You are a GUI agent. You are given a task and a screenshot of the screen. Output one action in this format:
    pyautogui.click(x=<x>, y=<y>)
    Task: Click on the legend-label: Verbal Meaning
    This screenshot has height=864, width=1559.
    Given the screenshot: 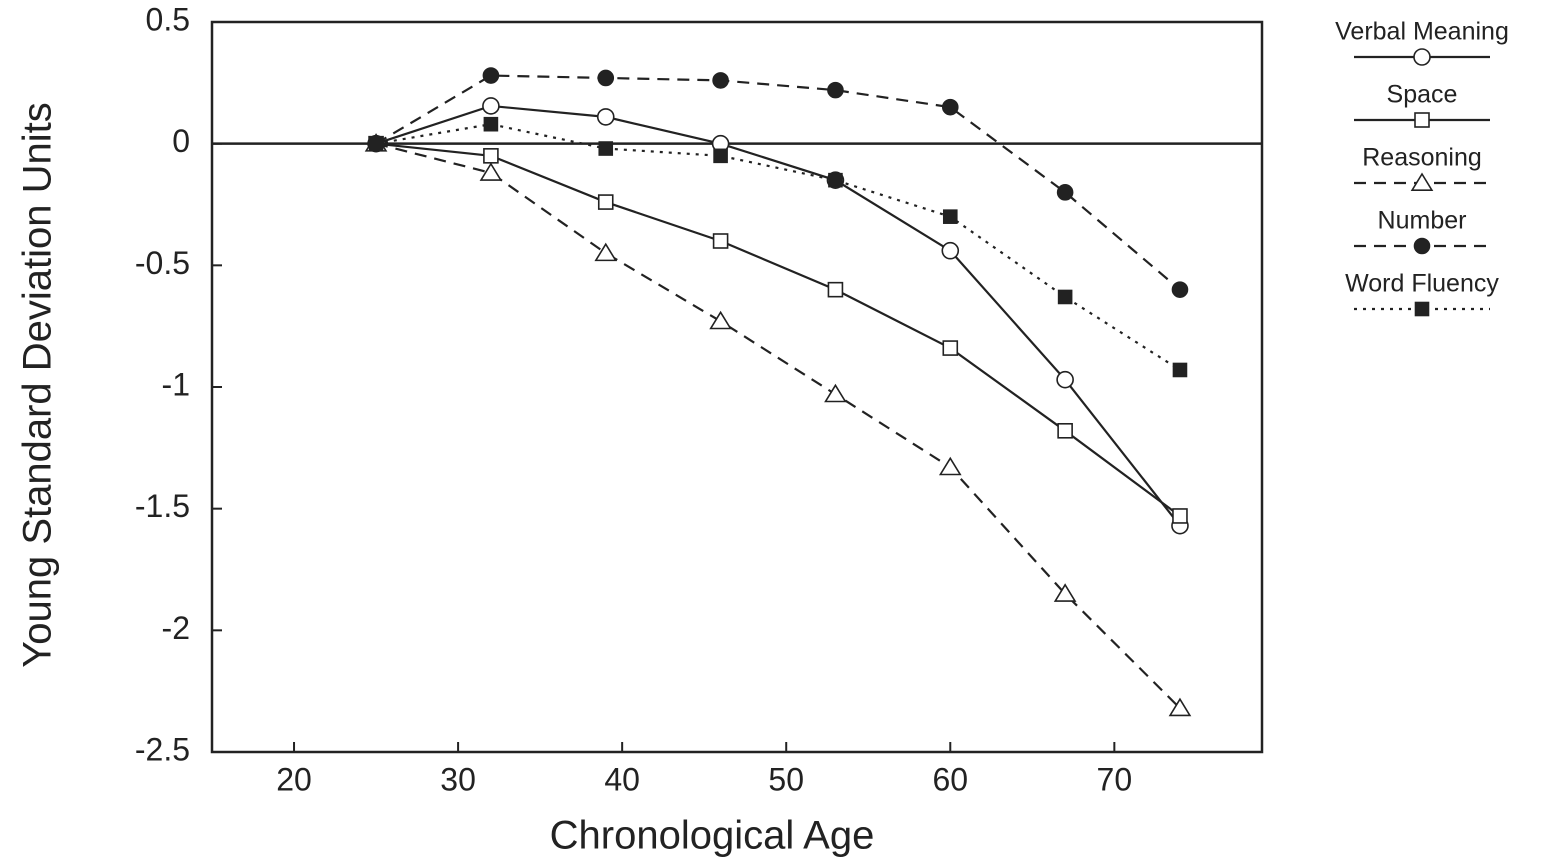 What is the action you would take?
    pyautogui.click(x=1422, y=32)
    